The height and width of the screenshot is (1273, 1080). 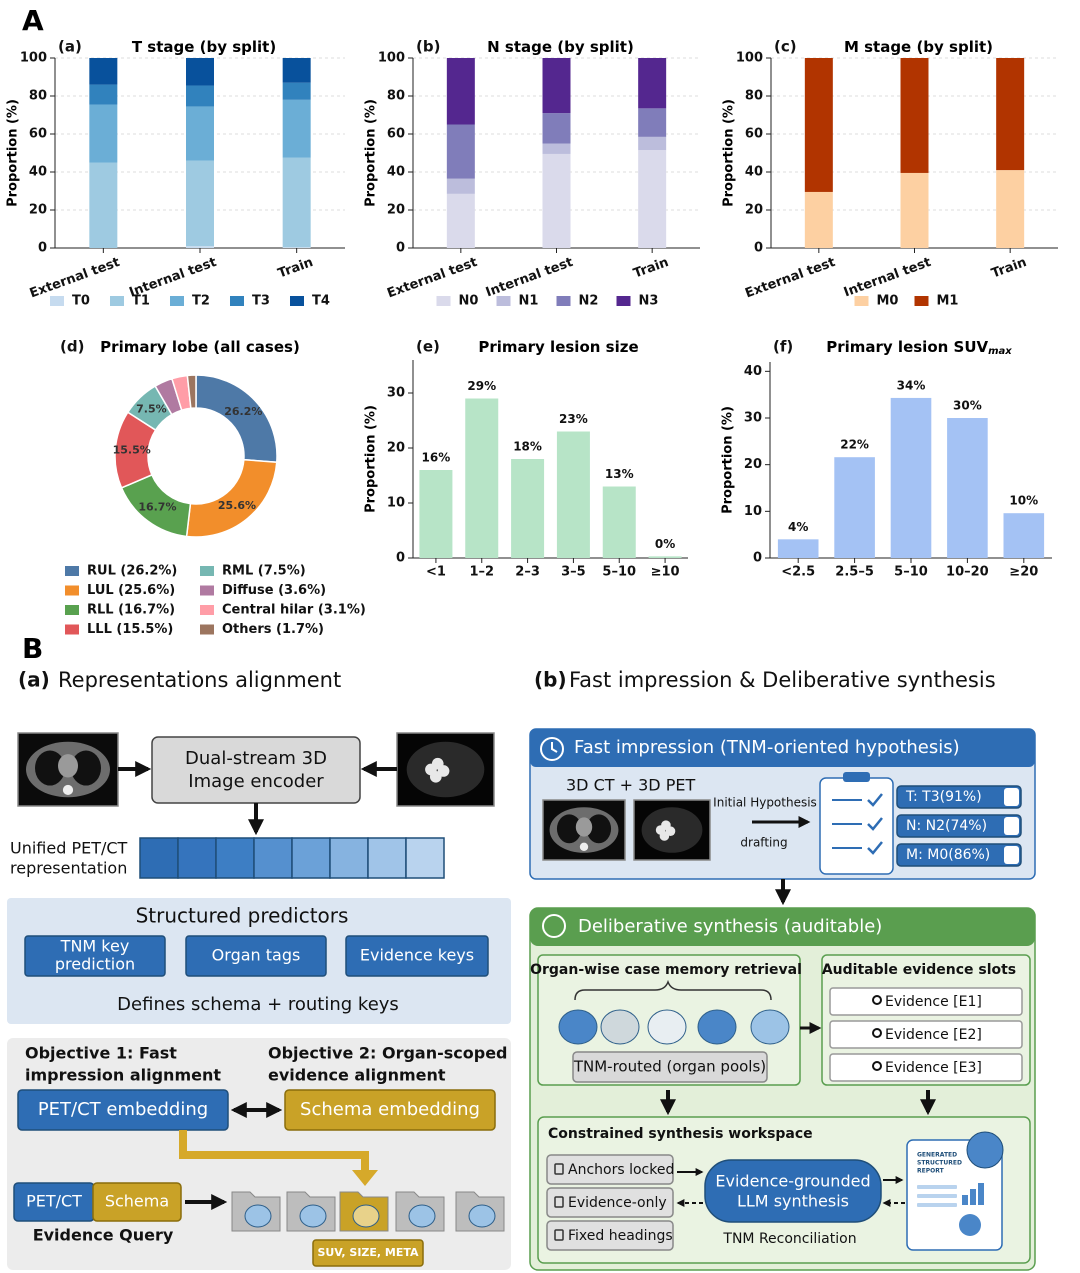 What do you see at coordinates (256, 781) in the screenshot?
I see `label: Image encoder` at bounding box center [256, 781].